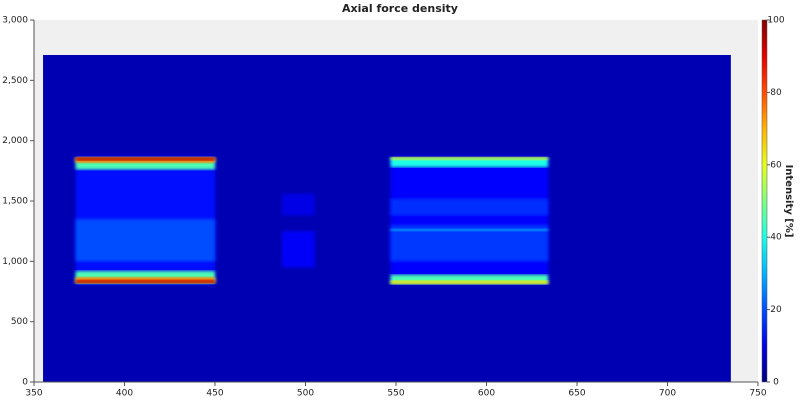  What do you see at coordinates (776, 383) in the screenshot?
I see `colorbar-tick-label: 0` at bounding box center [776, 383].